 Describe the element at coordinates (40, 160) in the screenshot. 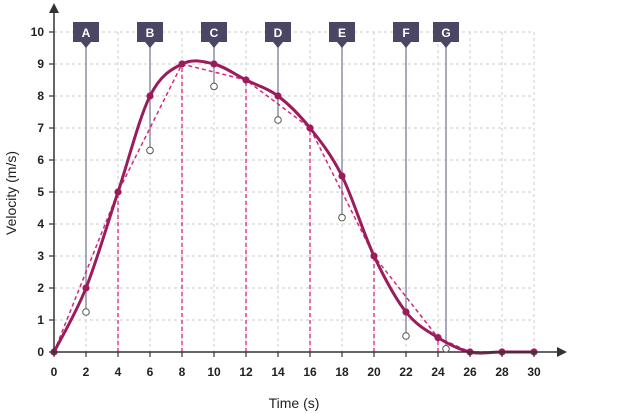

I see `y-tick-label: 6` at that location.